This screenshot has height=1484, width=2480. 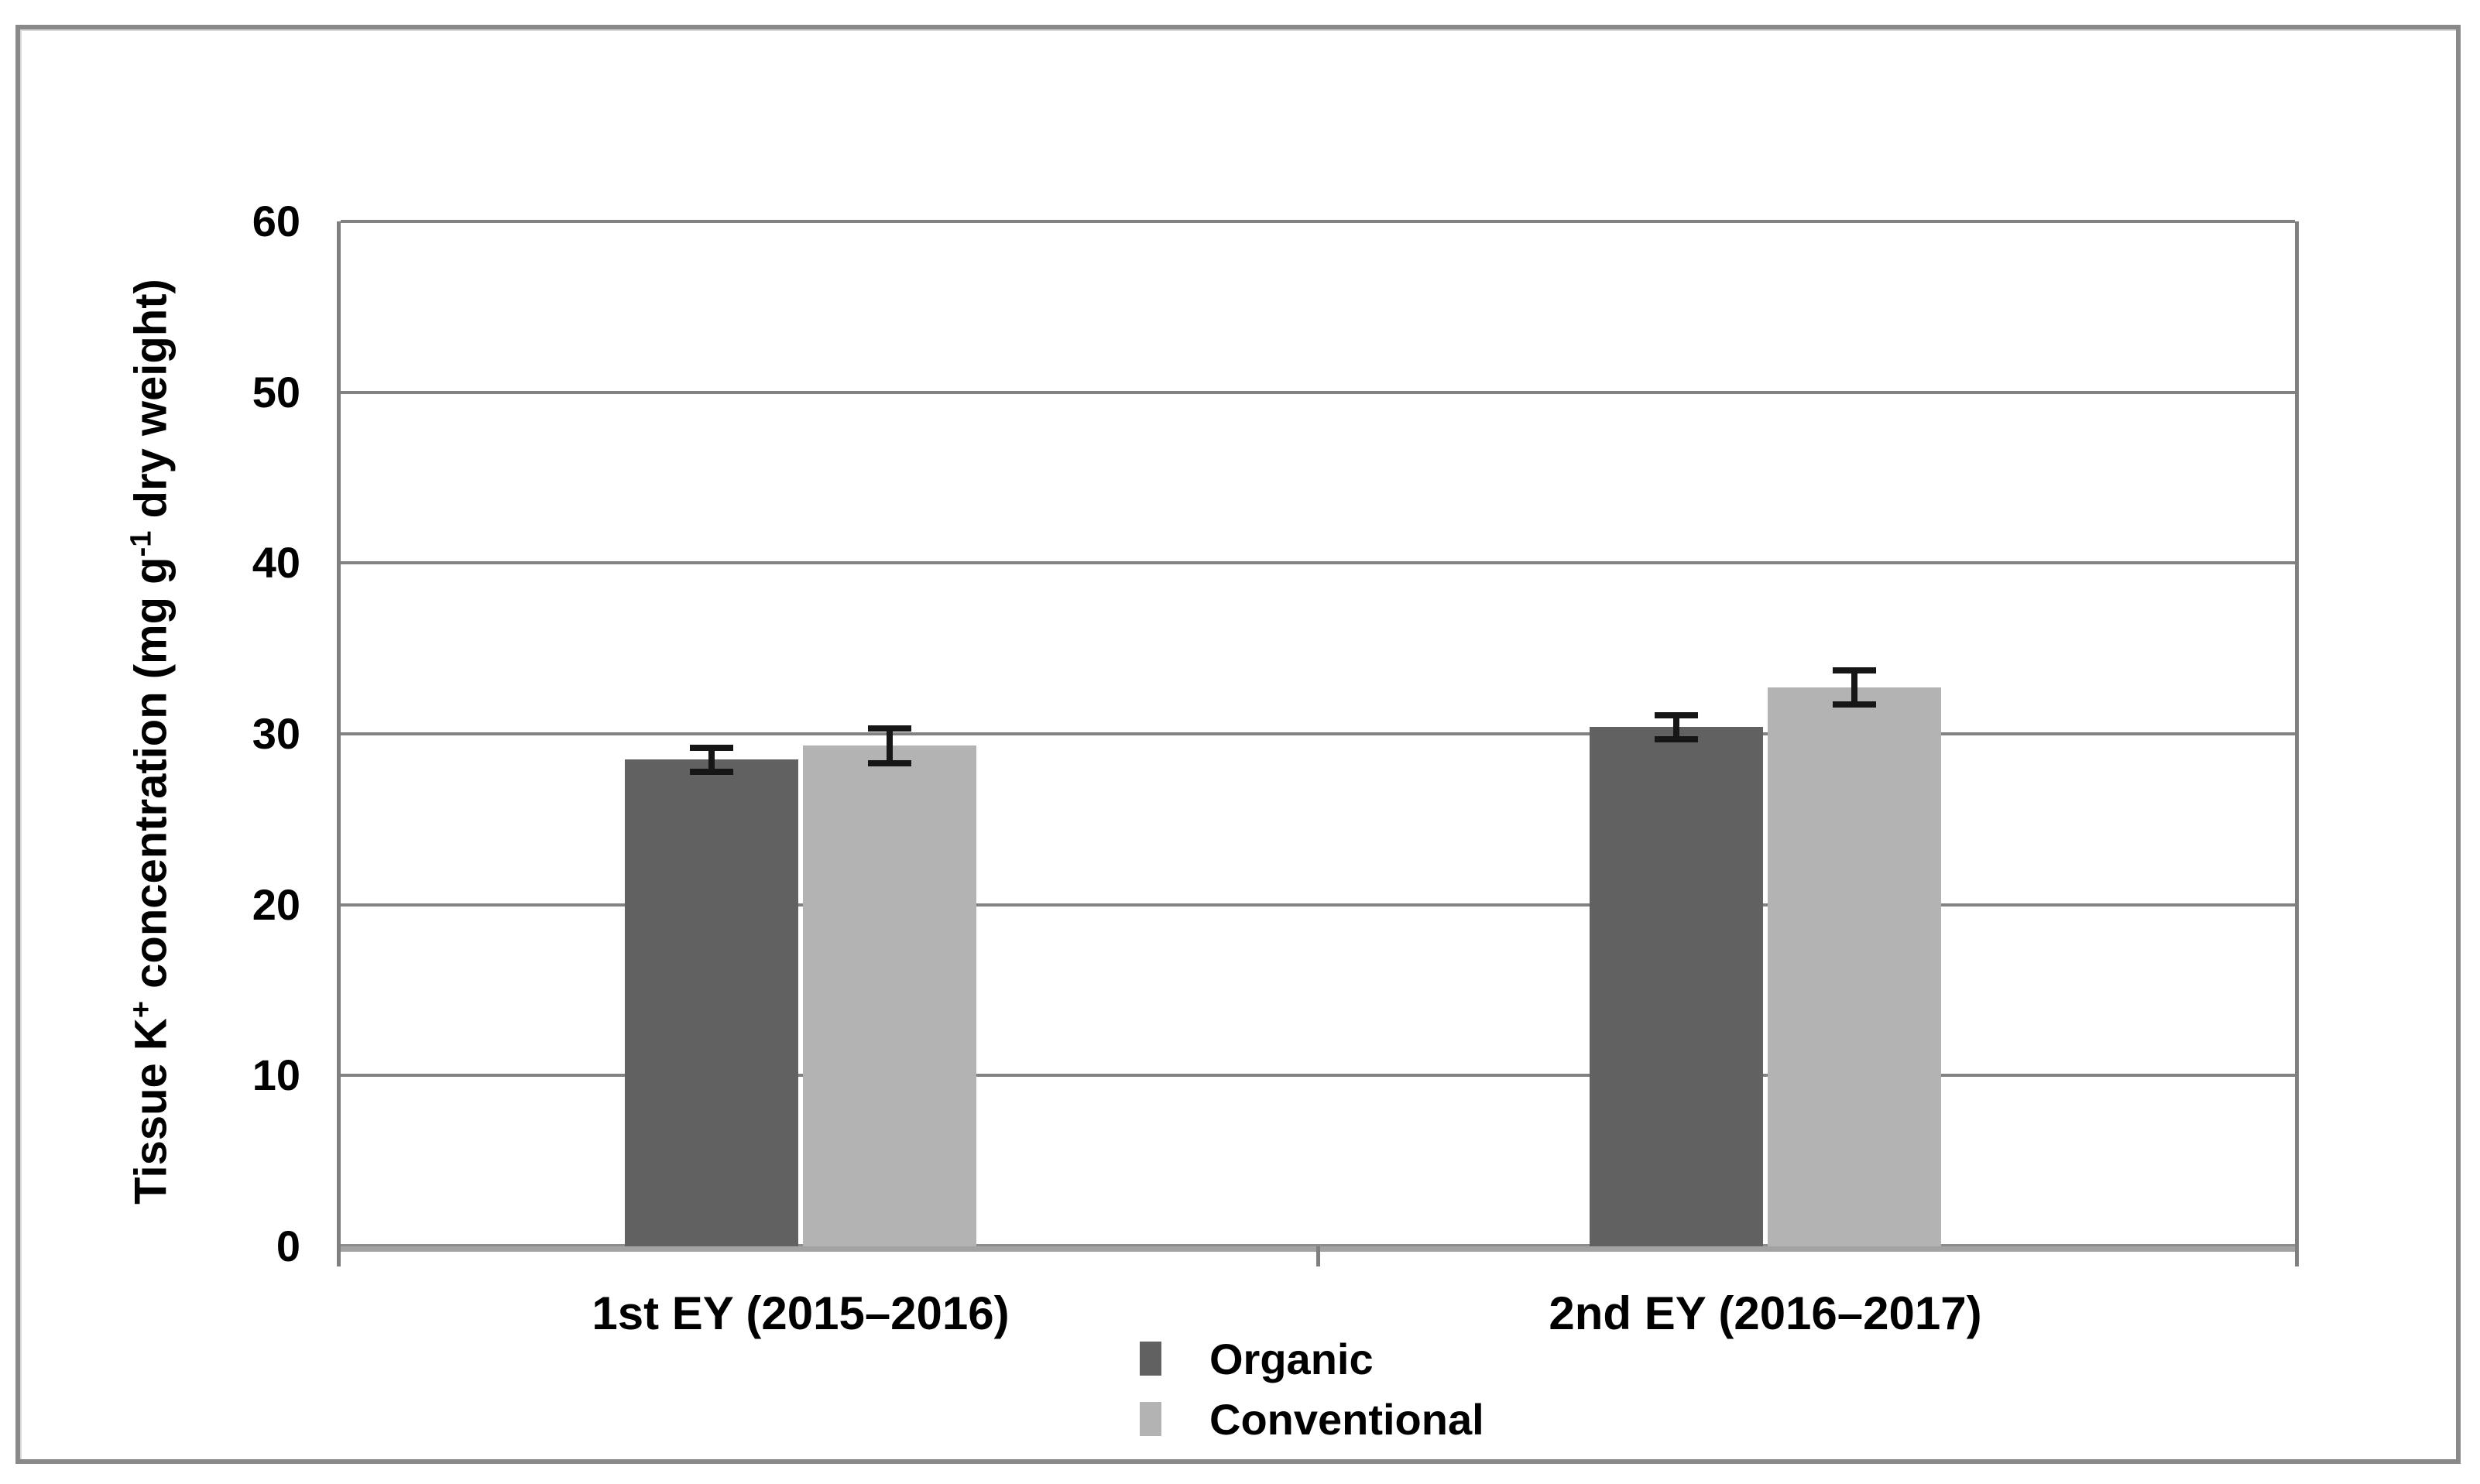 What do you see at coordinates (141, 1009) in the screenshot?
I see `y-axis-title-sup-plus: +` at bounding box center [141, 1009].